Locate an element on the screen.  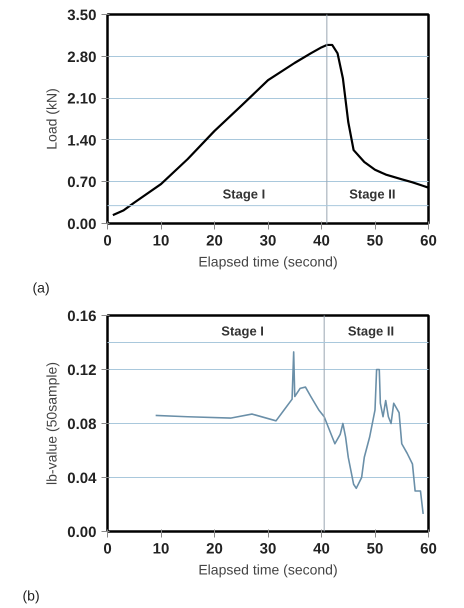
y-tick-label: 2.10 is located at coordinates (82, 99).